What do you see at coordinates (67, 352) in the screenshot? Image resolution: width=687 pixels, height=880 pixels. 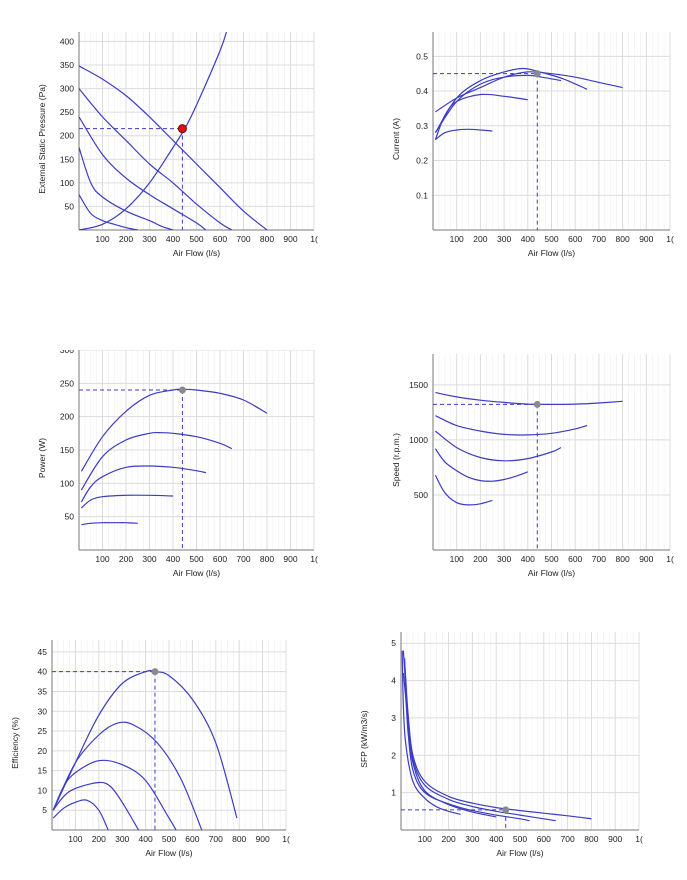 I see `y-tick-label: 300` at bounding box center [67, 352].